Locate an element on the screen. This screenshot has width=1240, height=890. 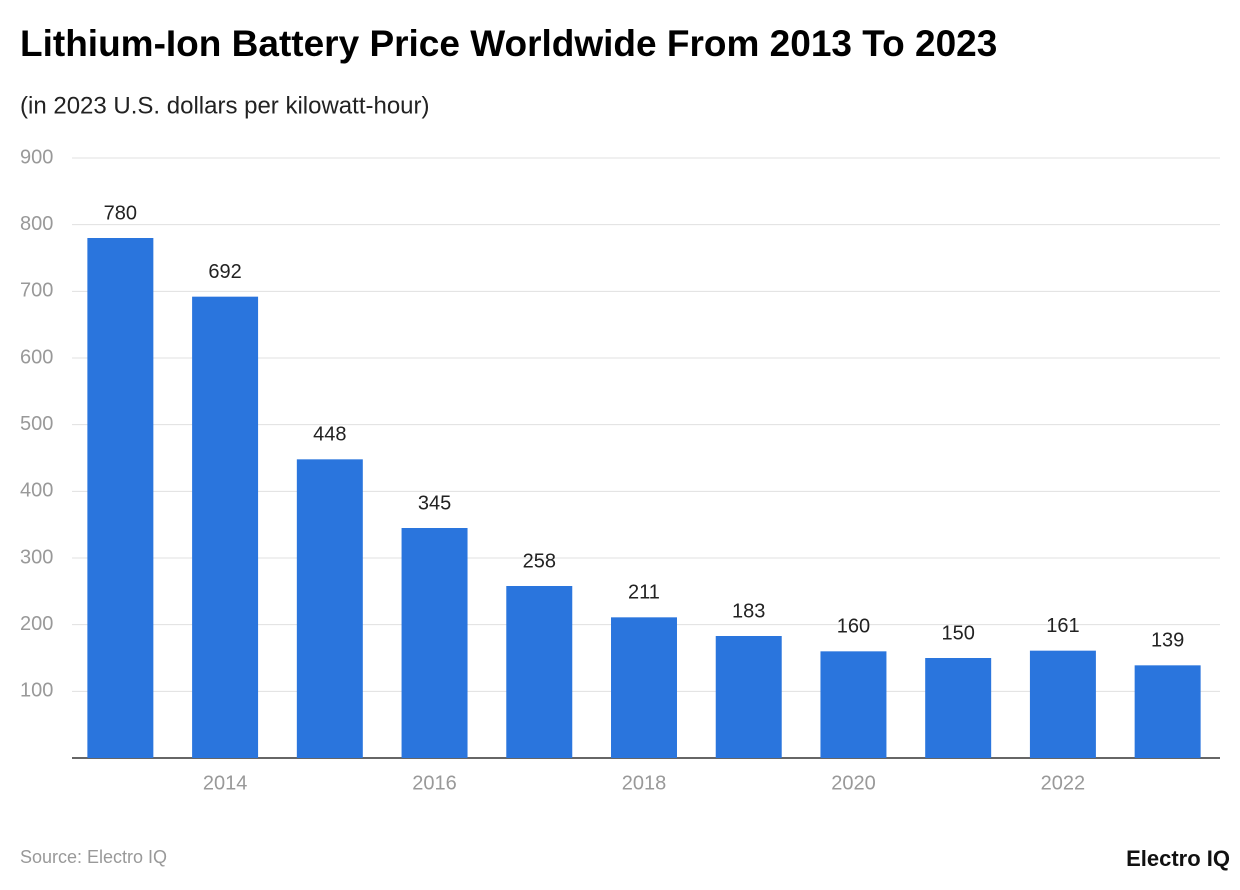
x-tick-label: 2018 is located at coordinates (644, 783).